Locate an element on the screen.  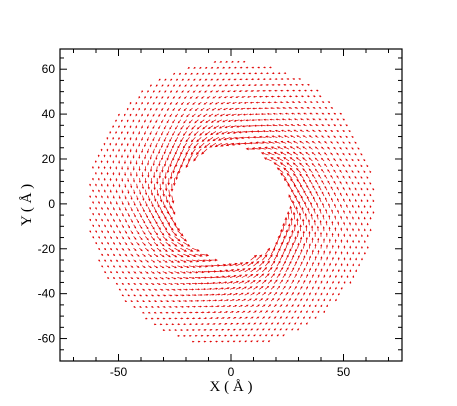
y-tick-label: 40 is located at coordinates (49, 114).